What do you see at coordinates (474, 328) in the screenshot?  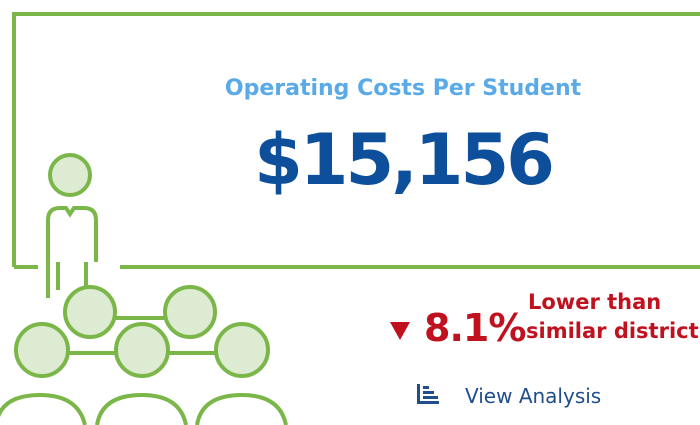 I see `change-value: 8.1%` at bounding box center [474, 328].